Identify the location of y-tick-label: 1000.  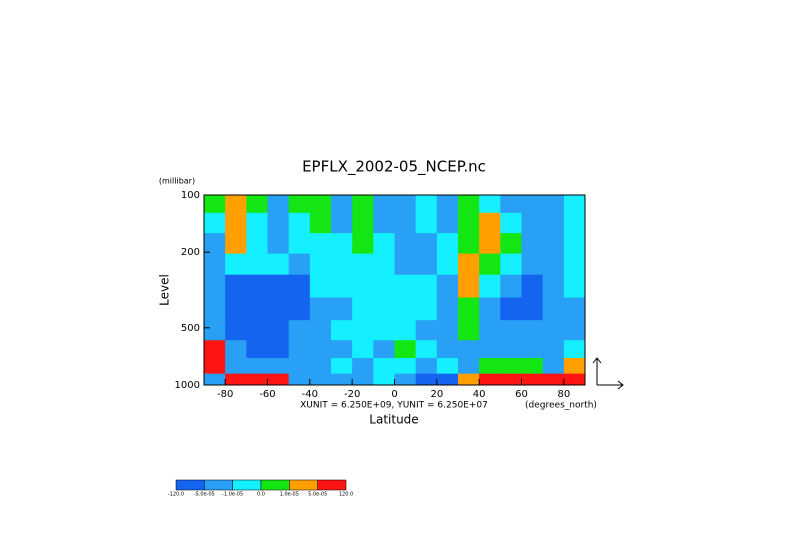
(187, 385).